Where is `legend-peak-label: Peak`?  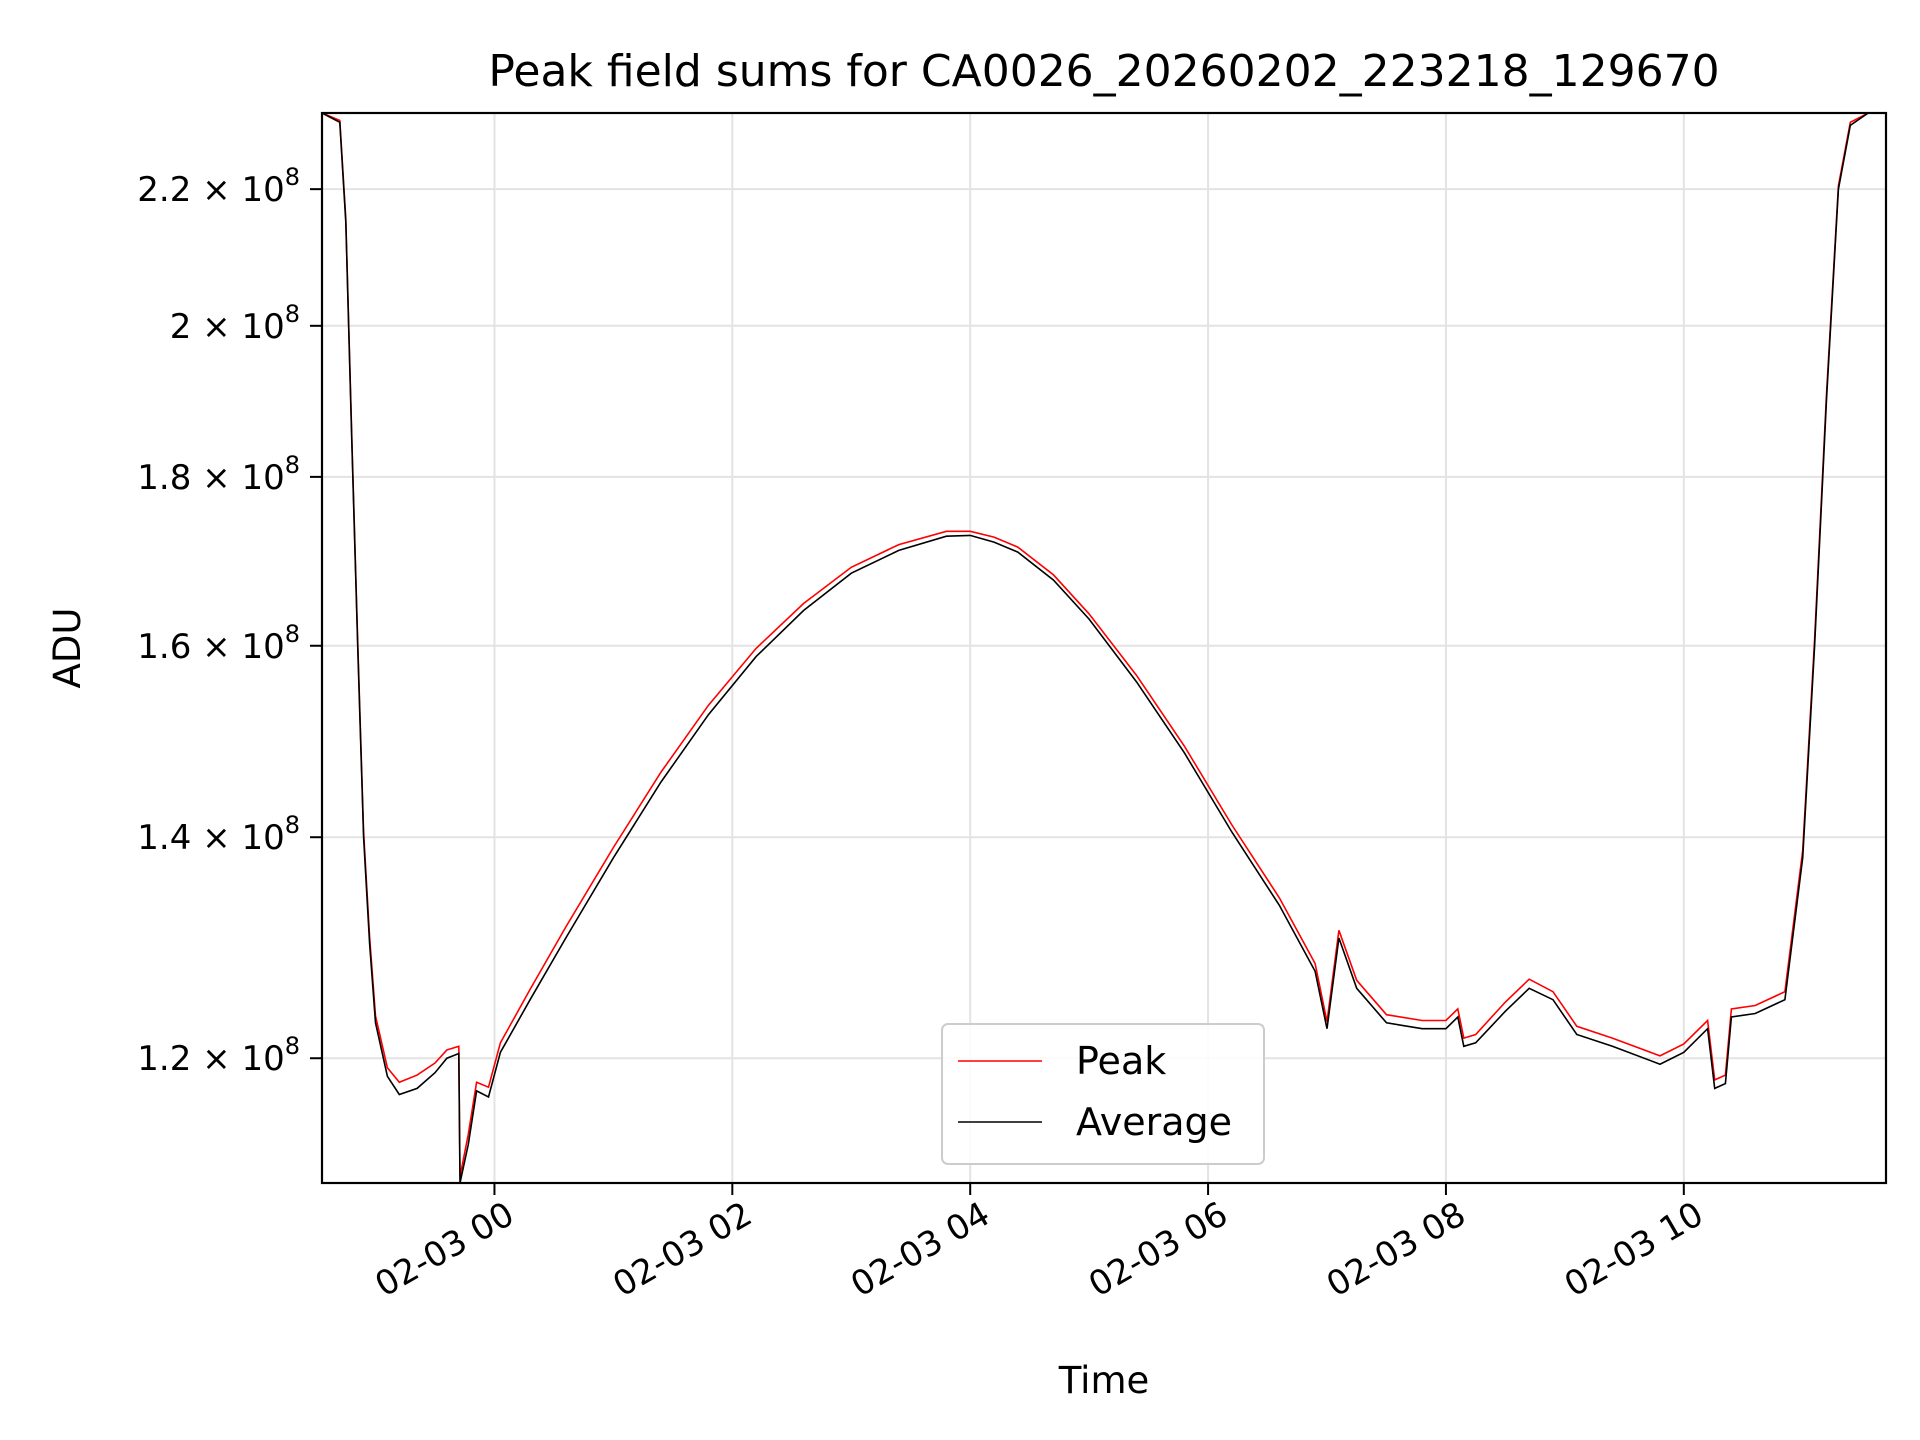 legend-peak-label: Peak is located at coordinates (1121, 1061).